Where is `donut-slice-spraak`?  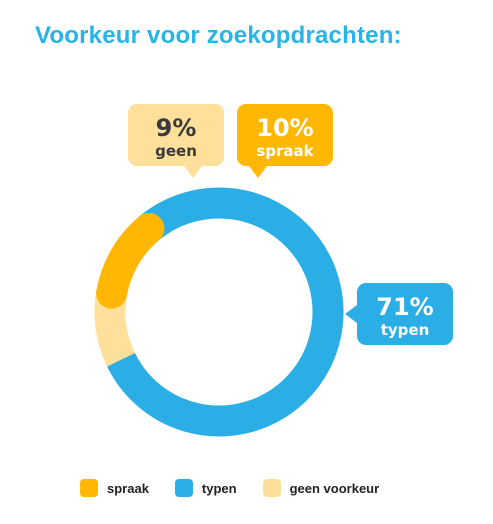 donut-slice-spraak is located at coordinates (130, 261).